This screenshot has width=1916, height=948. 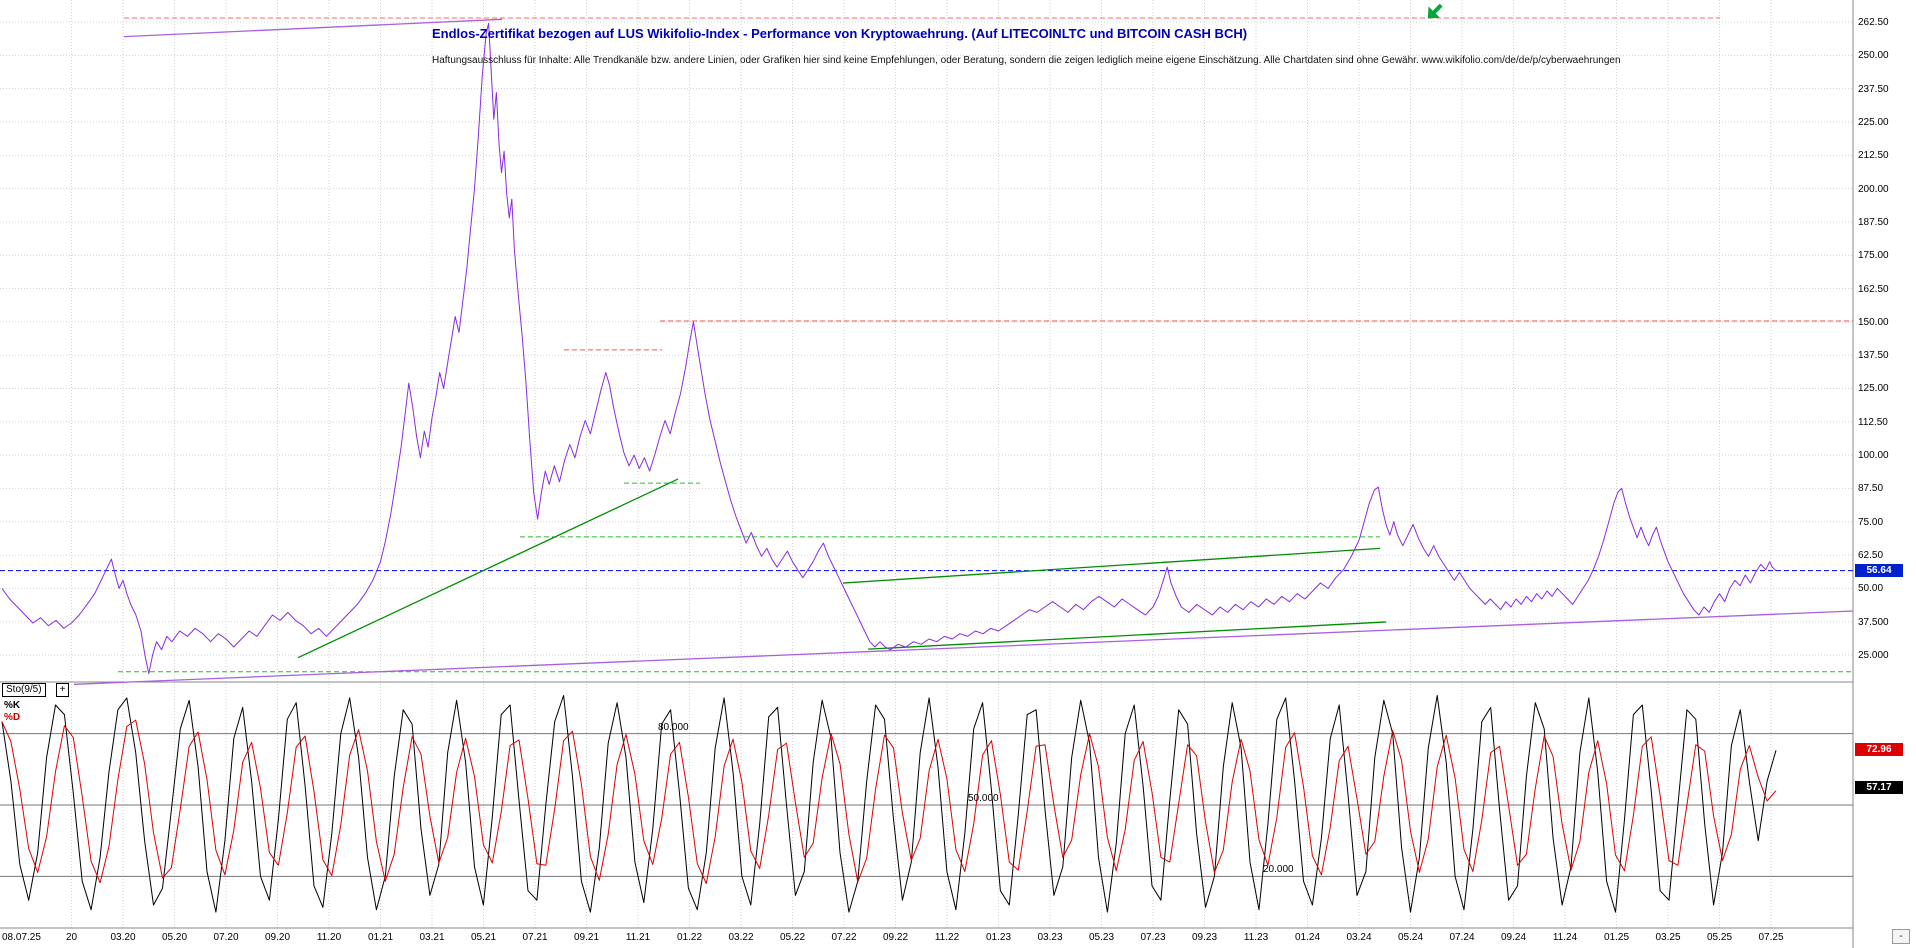 I want to click on x-axis-label: 03.24, so click(x=1359, y=937).